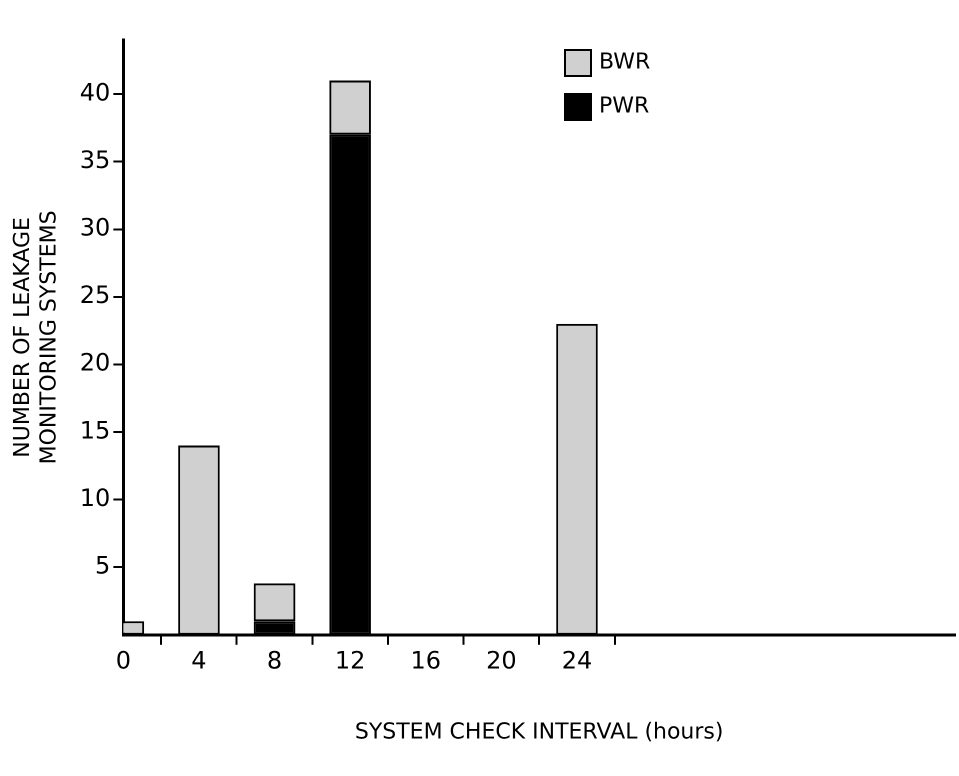 The height and width of the screenshot is (776, 959). I want to click on x-axis-title: SYSTEM CHECK INTERVAL (hours), so click(539, 732).